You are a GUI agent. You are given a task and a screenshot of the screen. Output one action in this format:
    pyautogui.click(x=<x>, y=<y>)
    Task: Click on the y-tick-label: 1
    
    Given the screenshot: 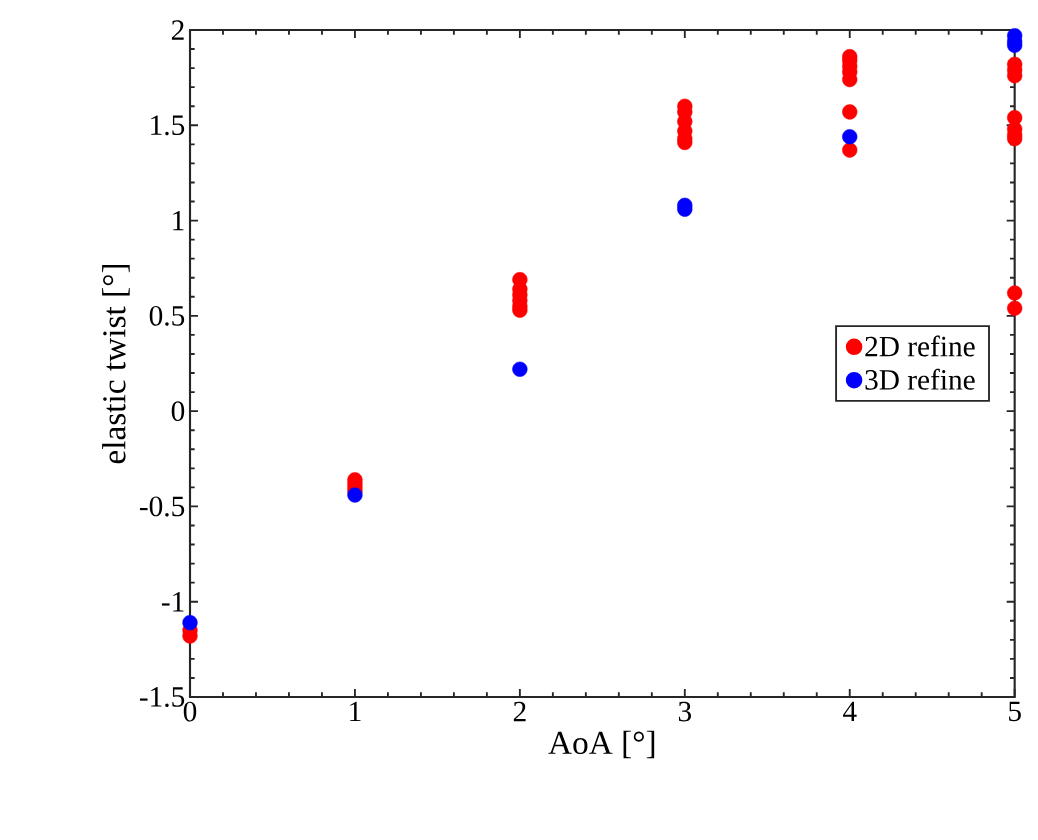 What is the action you would take?
    pyautogui.click(x=178, y=220)
    